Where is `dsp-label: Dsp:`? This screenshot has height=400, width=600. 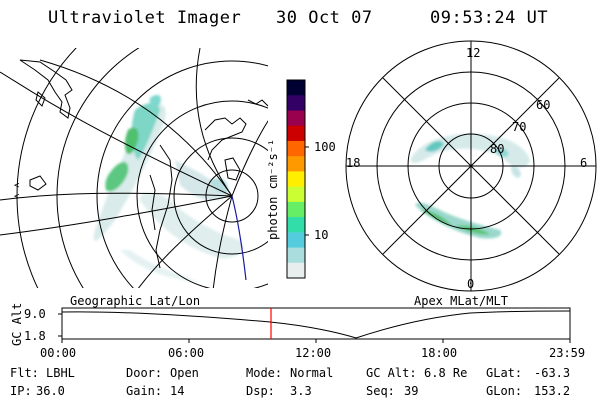
dsp-label: Dsp: is located at coordinates (260, 391).